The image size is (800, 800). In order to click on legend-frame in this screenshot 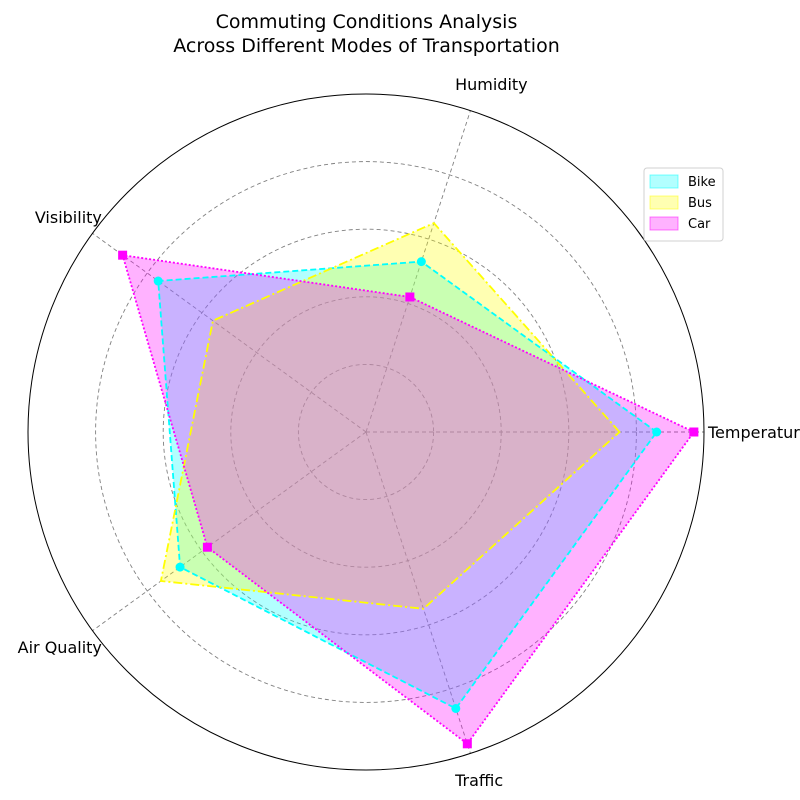, I will do `click(683, 204)`.